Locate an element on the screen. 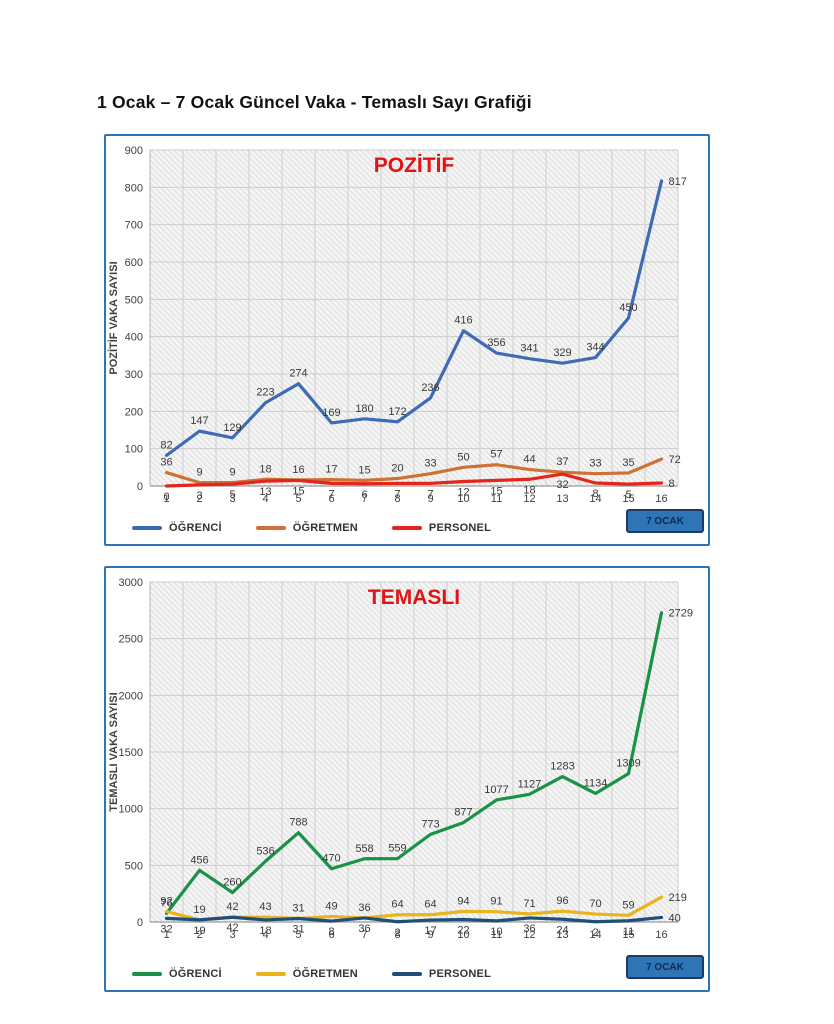 This screenshot has width=834, height=1024. data-label: 76 is located at coordinates (166, 903).